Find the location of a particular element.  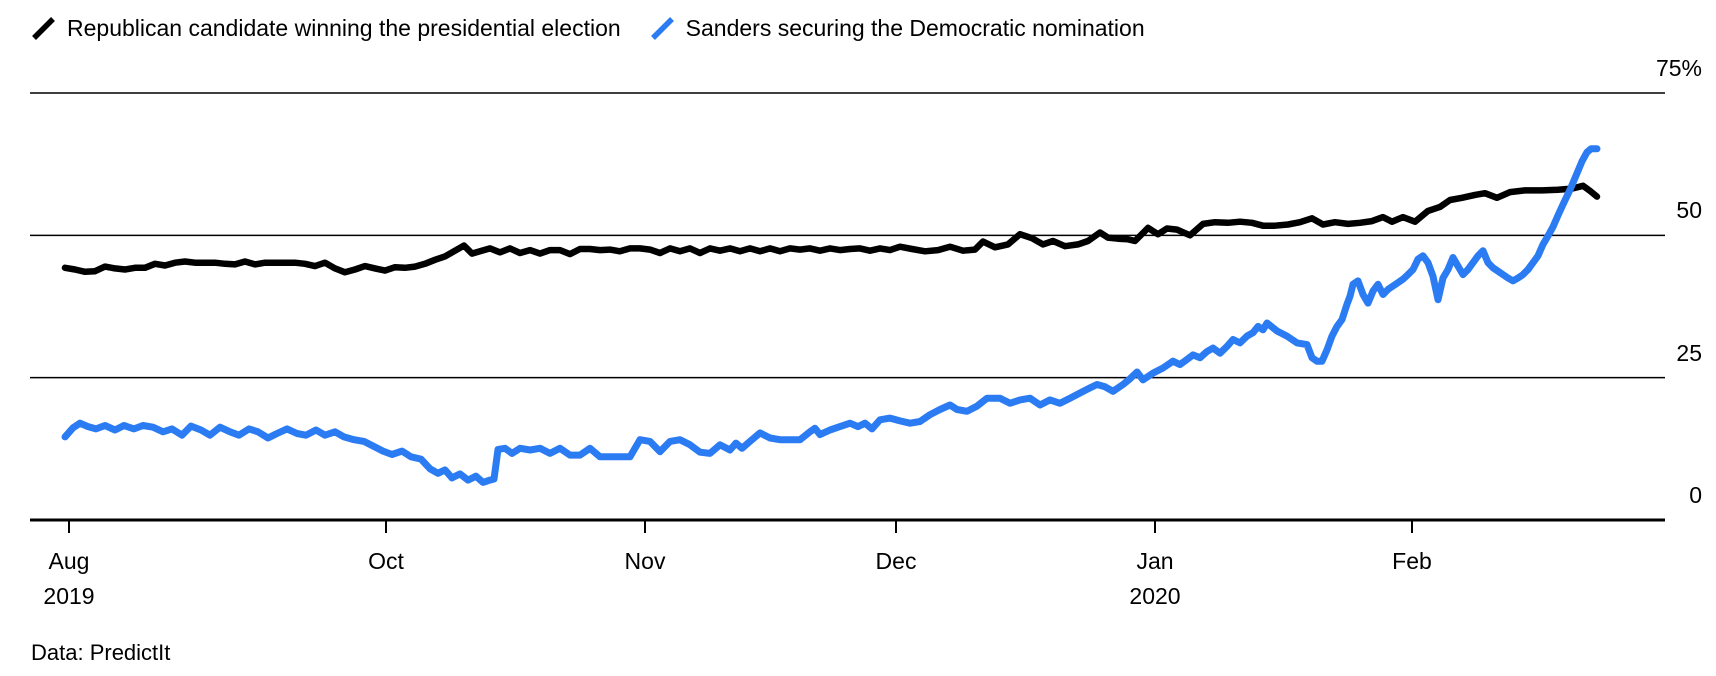

sanders-series-slash-icon is located at coordinates (662, 28).